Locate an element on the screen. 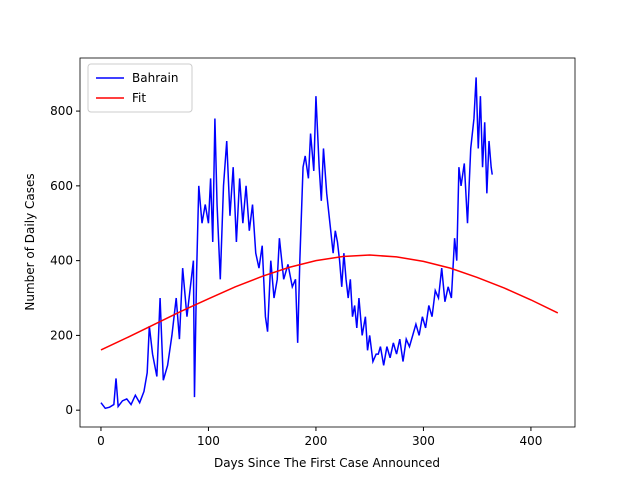  x-tick-label: 300 is located at coordinates (423, 441).